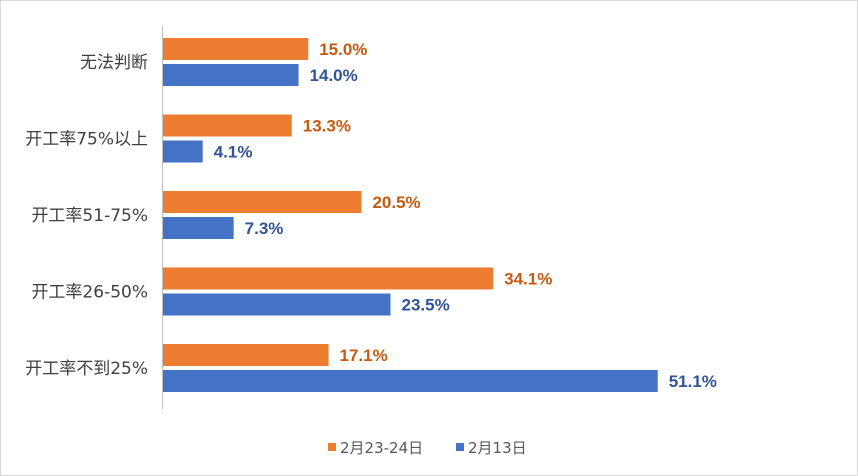 The image size is (858, 476). I want to click on legend-entry: 2月13日, so click(497, 448).